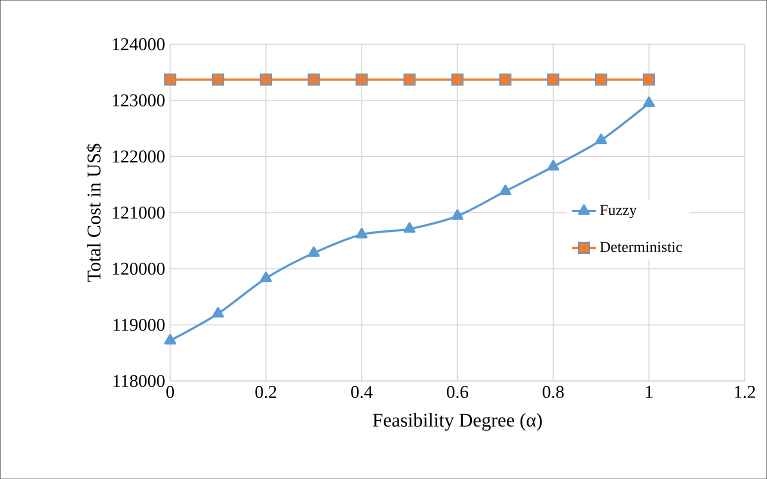 Image resolution: width=767 pixels, height=479 pixels. I want to click on y-tick-label: 124000, so click(138, 44).